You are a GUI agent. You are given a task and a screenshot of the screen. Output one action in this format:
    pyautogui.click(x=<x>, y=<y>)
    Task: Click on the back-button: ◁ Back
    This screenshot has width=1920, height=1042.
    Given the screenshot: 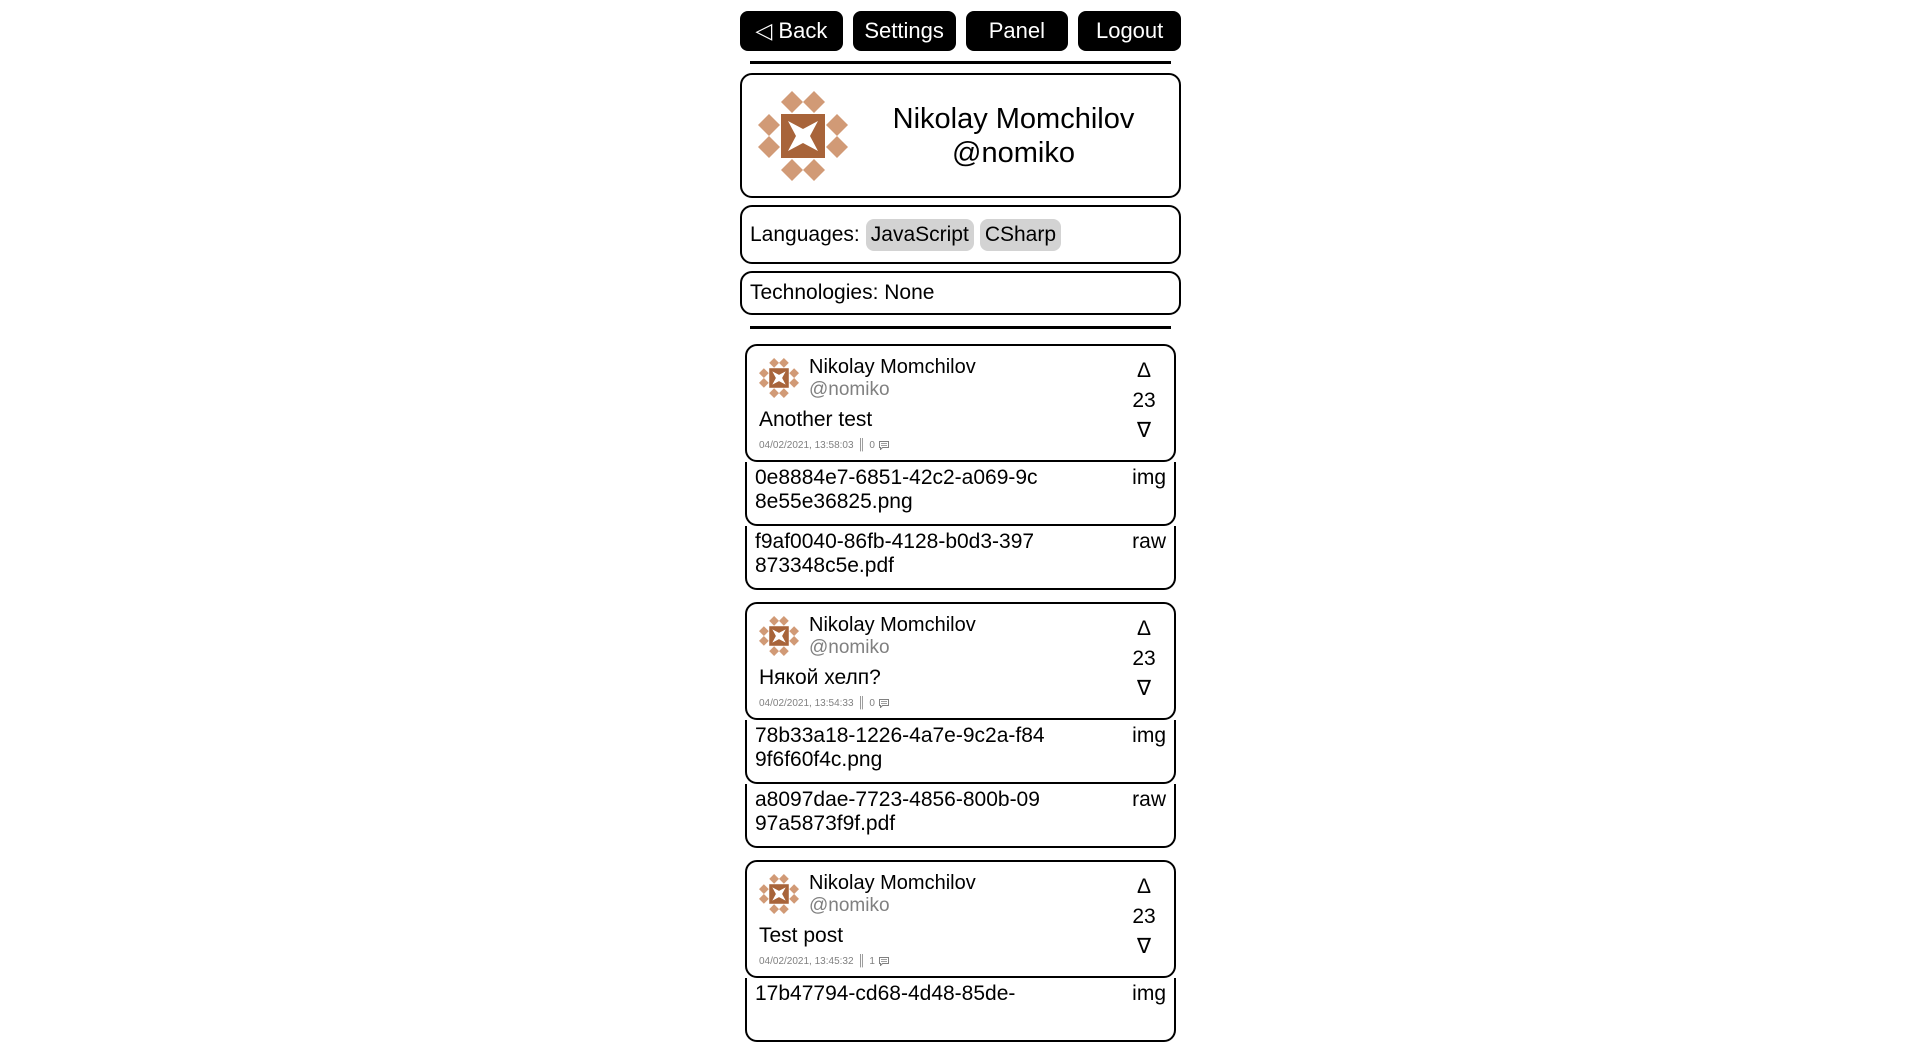 What is the action you would take?
    pyautogui.click(x=791, y=31)
    